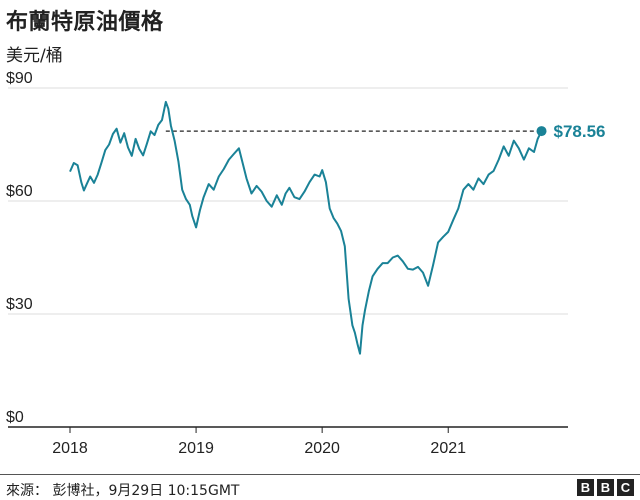 This screenshot has height=500, width=640. What do you see at coordinates (196, 448) in the screenshot?
I see `x-tick-label: 2019` at bounding box center [196, 448].